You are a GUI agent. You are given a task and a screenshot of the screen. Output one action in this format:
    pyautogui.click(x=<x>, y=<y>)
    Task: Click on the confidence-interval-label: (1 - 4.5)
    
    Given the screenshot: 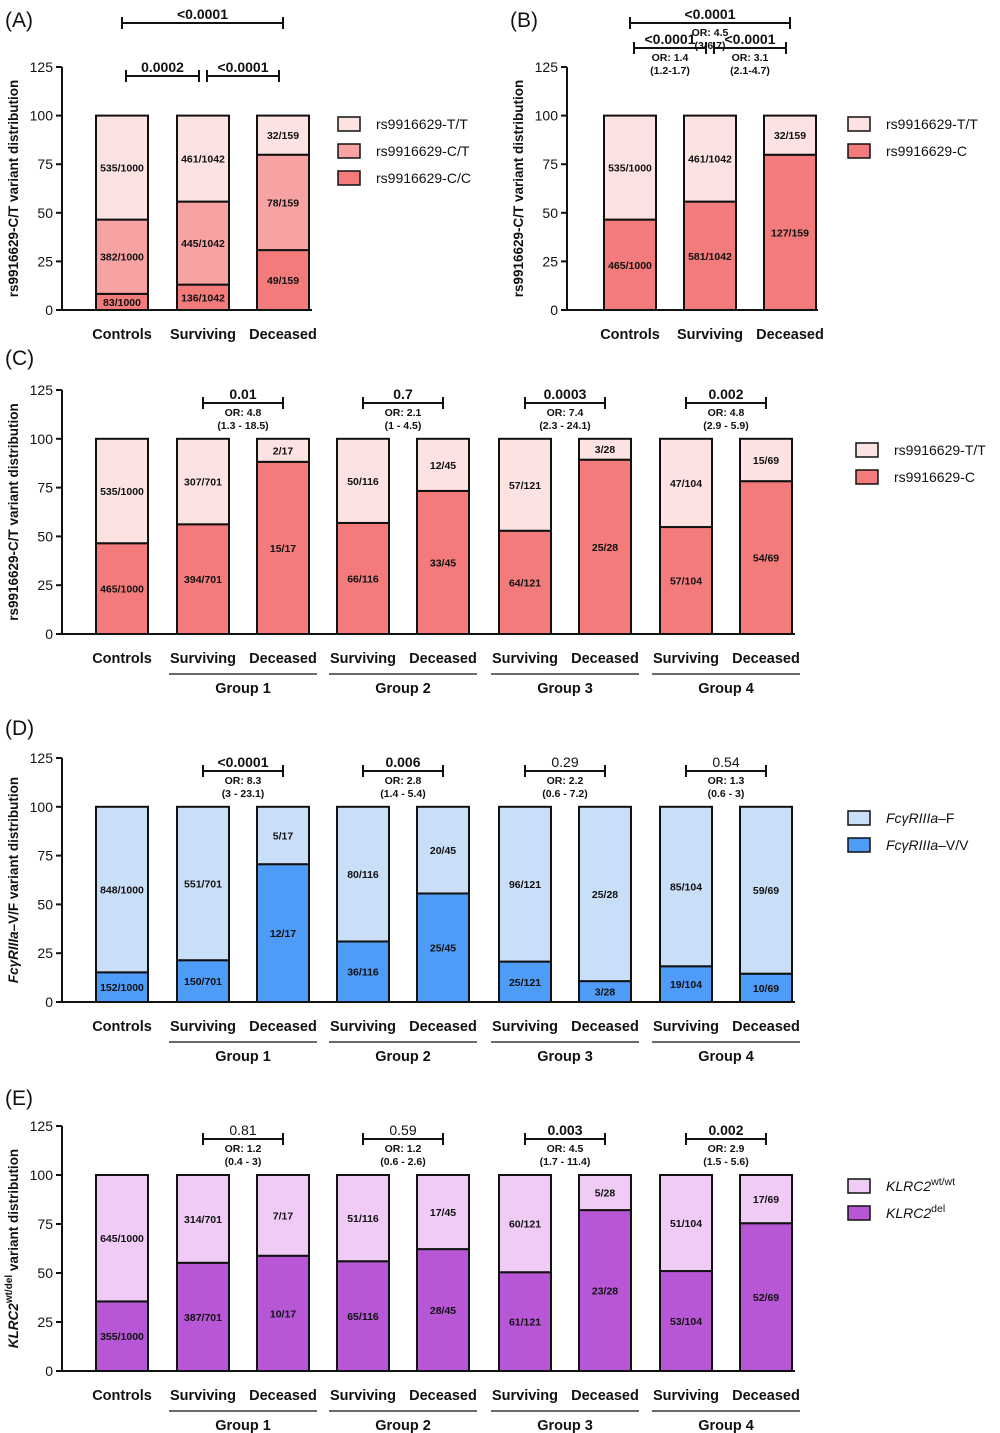 What is the action you would take?
    pyautogui.click(x=403, y=426)
    